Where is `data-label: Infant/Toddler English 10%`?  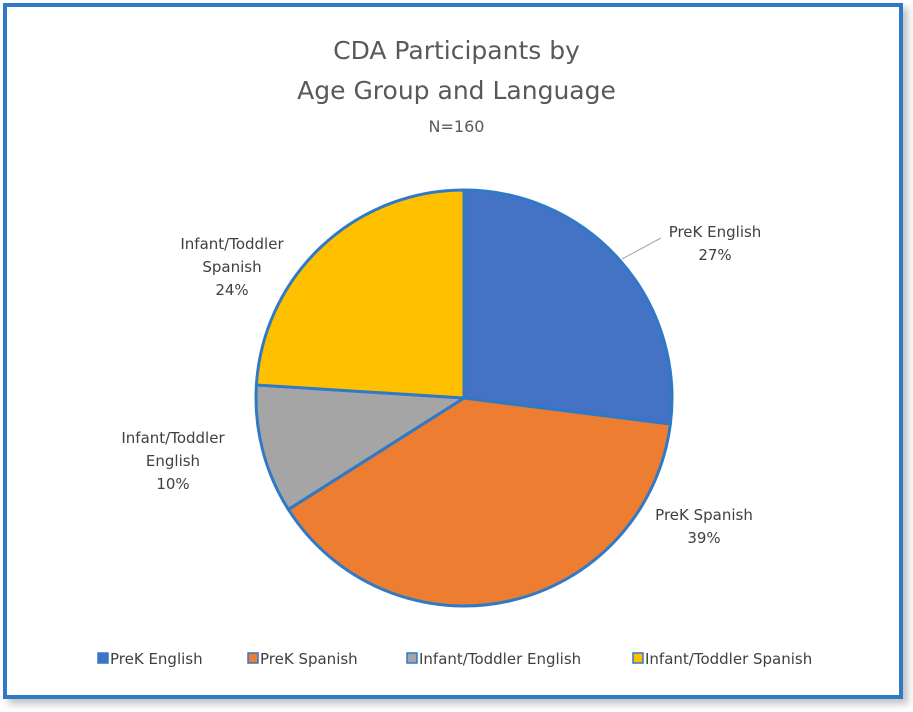
data-label: Infant/Toddler English 10% is located at coordinates (173, 461).